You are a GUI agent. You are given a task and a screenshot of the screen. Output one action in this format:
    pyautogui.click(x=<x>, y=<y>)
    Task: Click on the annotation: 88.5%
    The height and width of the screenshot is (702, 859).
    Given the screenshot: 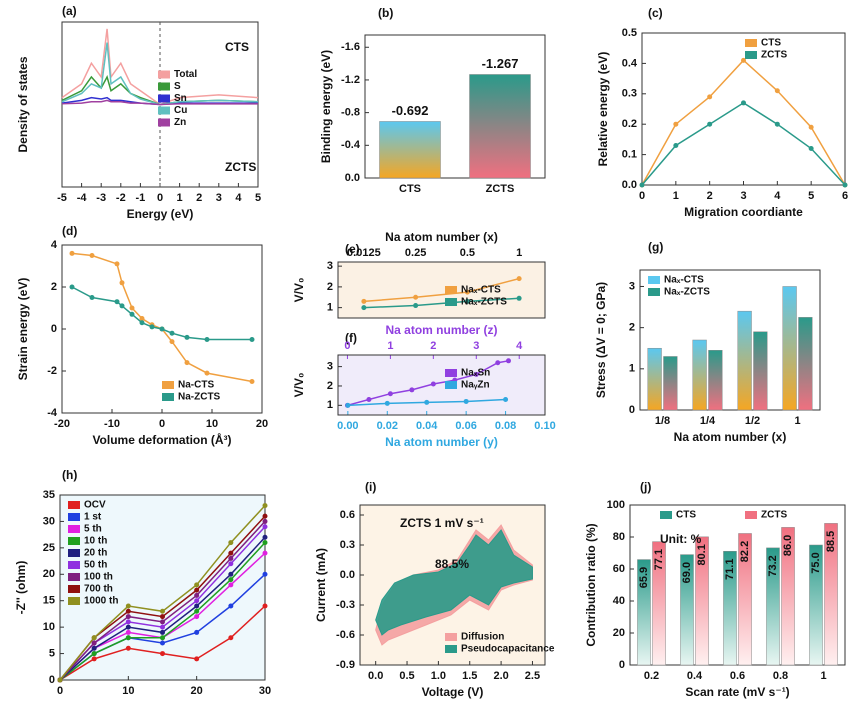 What is the action you would take?
    pyautogui.click(x=452, y=564)
    